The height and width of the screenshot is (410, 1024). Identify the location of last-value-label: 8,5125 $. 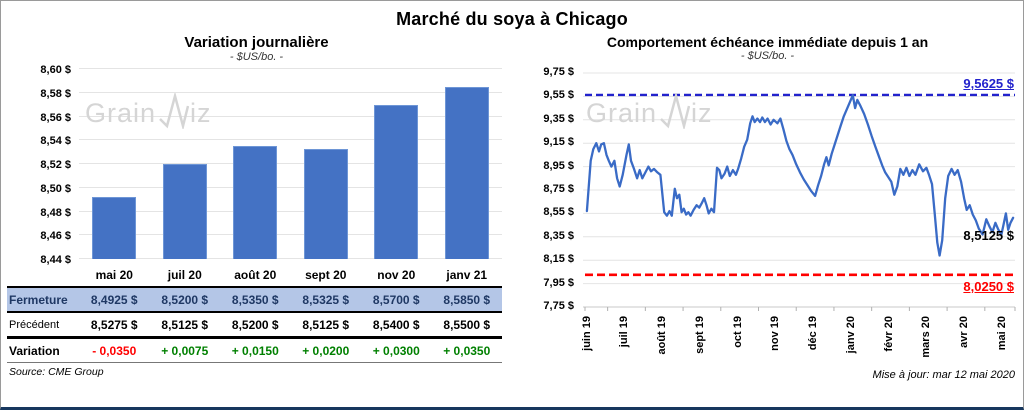
(988, 235).